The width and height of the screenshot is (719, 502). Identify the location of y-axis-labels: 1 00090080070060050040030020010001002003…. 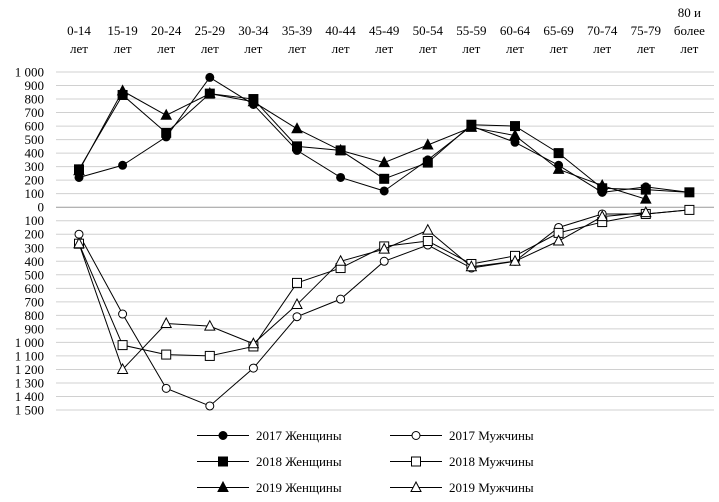
(29, 241).